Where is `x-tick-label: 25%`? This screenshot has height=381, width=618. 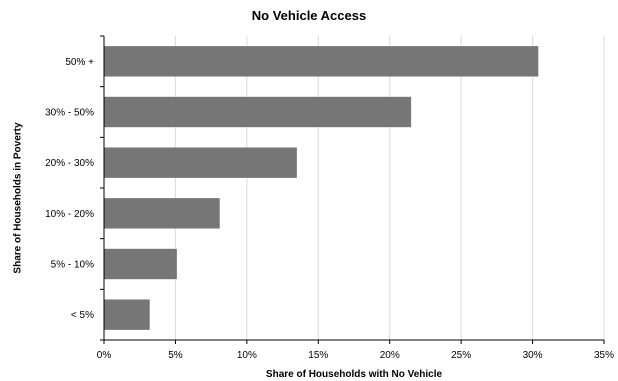 x-tick-label: 25% is located at coordinates (461, 355).